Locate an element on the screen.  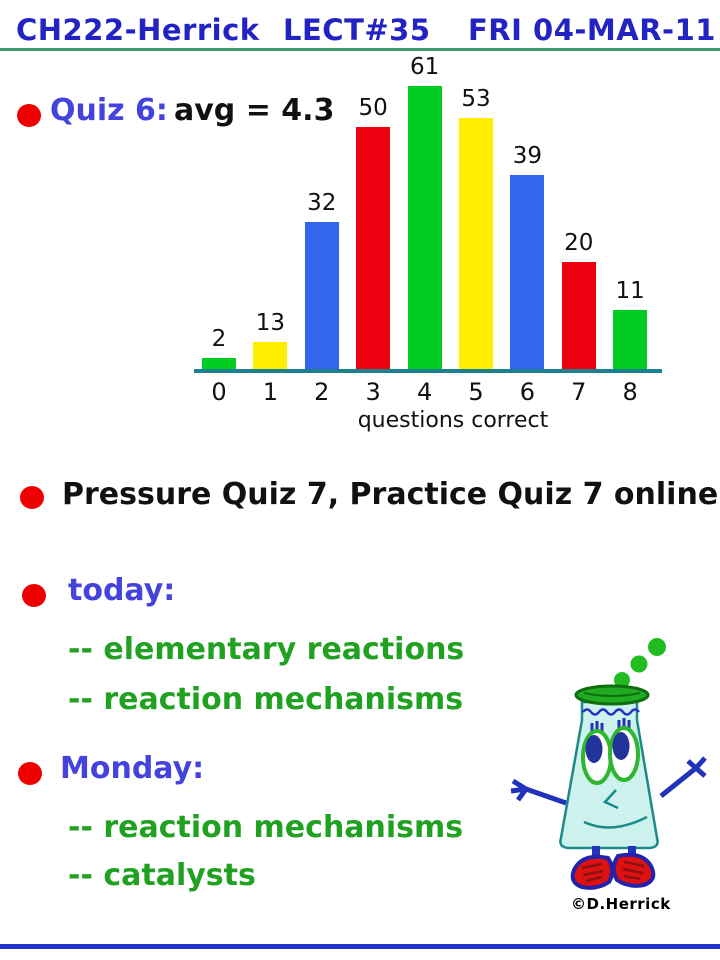
smile is located at coordinates (615, 822).